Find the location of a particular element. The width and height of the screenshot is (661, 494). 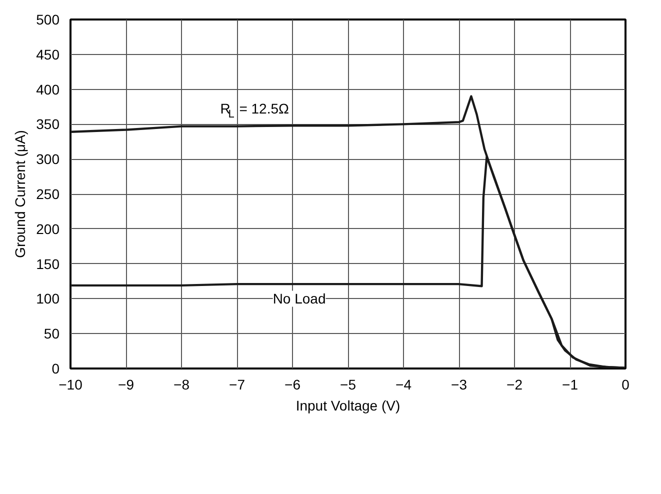

y-tick-label: 200 is located at coordinates (48, 228).